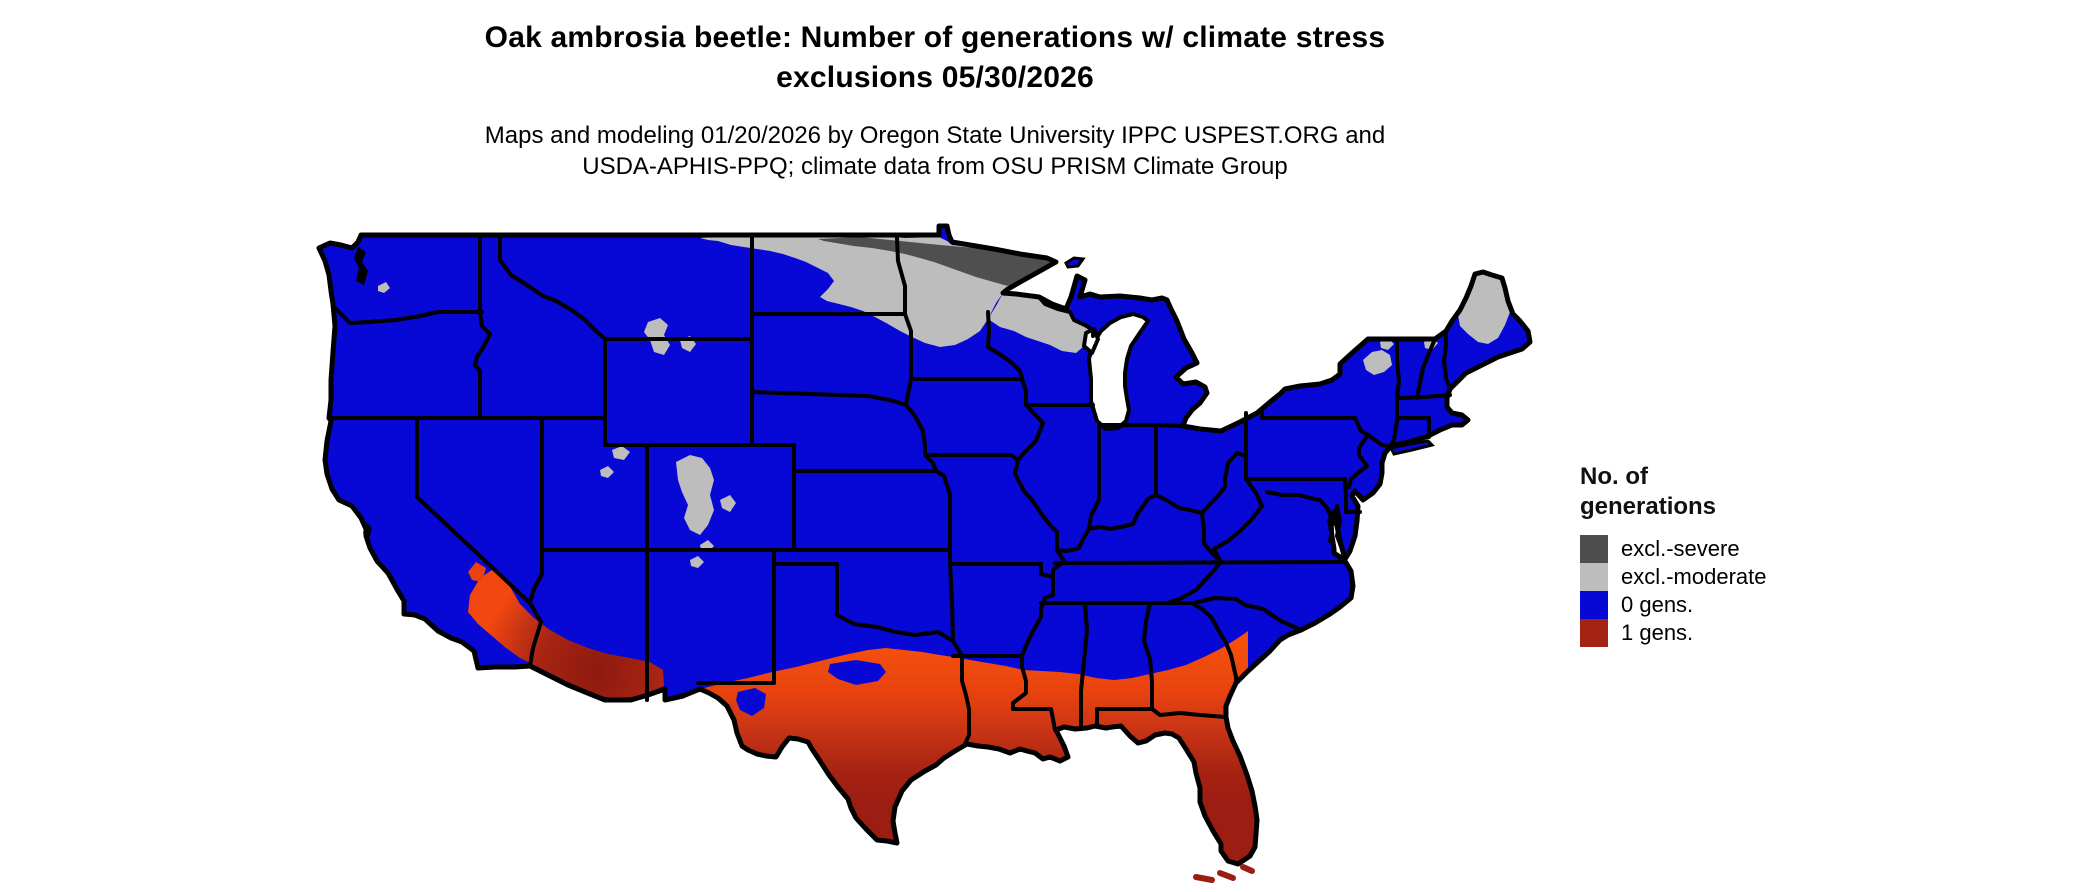 The image size is (2100, 892). I want to click on legend-item: excl.-severe, so click(1673, 549).